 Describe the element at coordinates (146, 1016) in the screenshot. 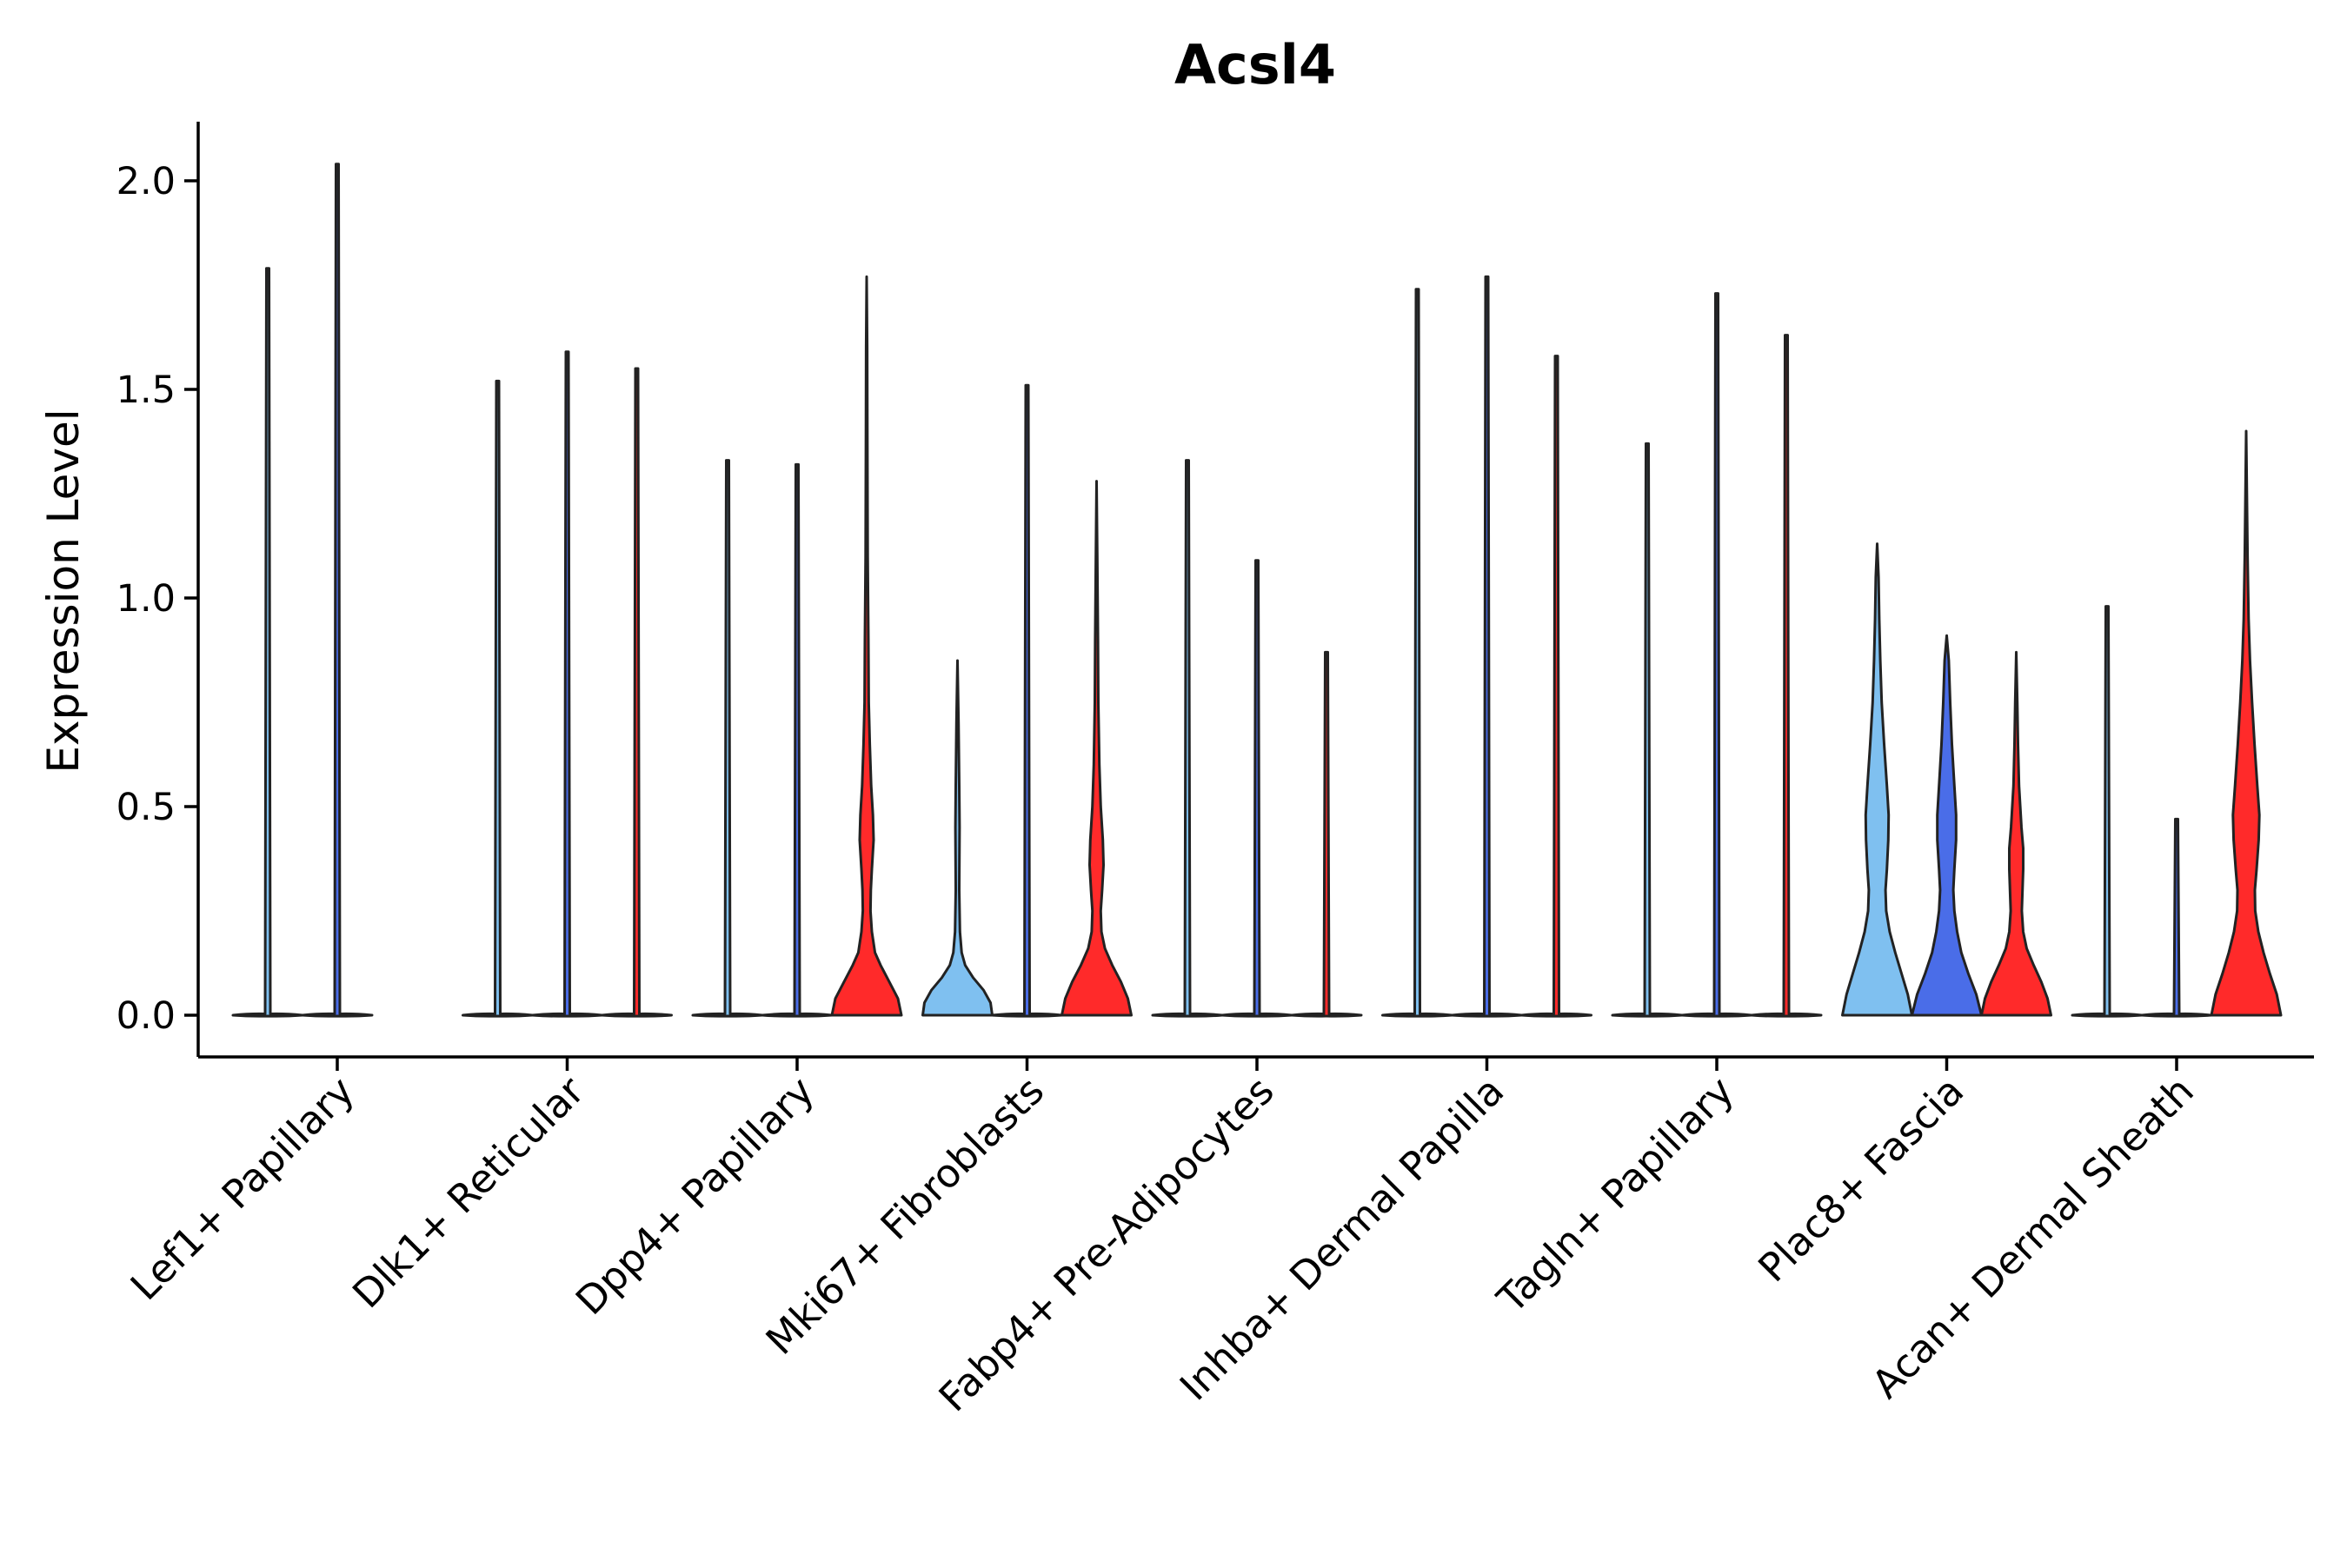

I see `y-tick-label-0: 0.0` at that location.